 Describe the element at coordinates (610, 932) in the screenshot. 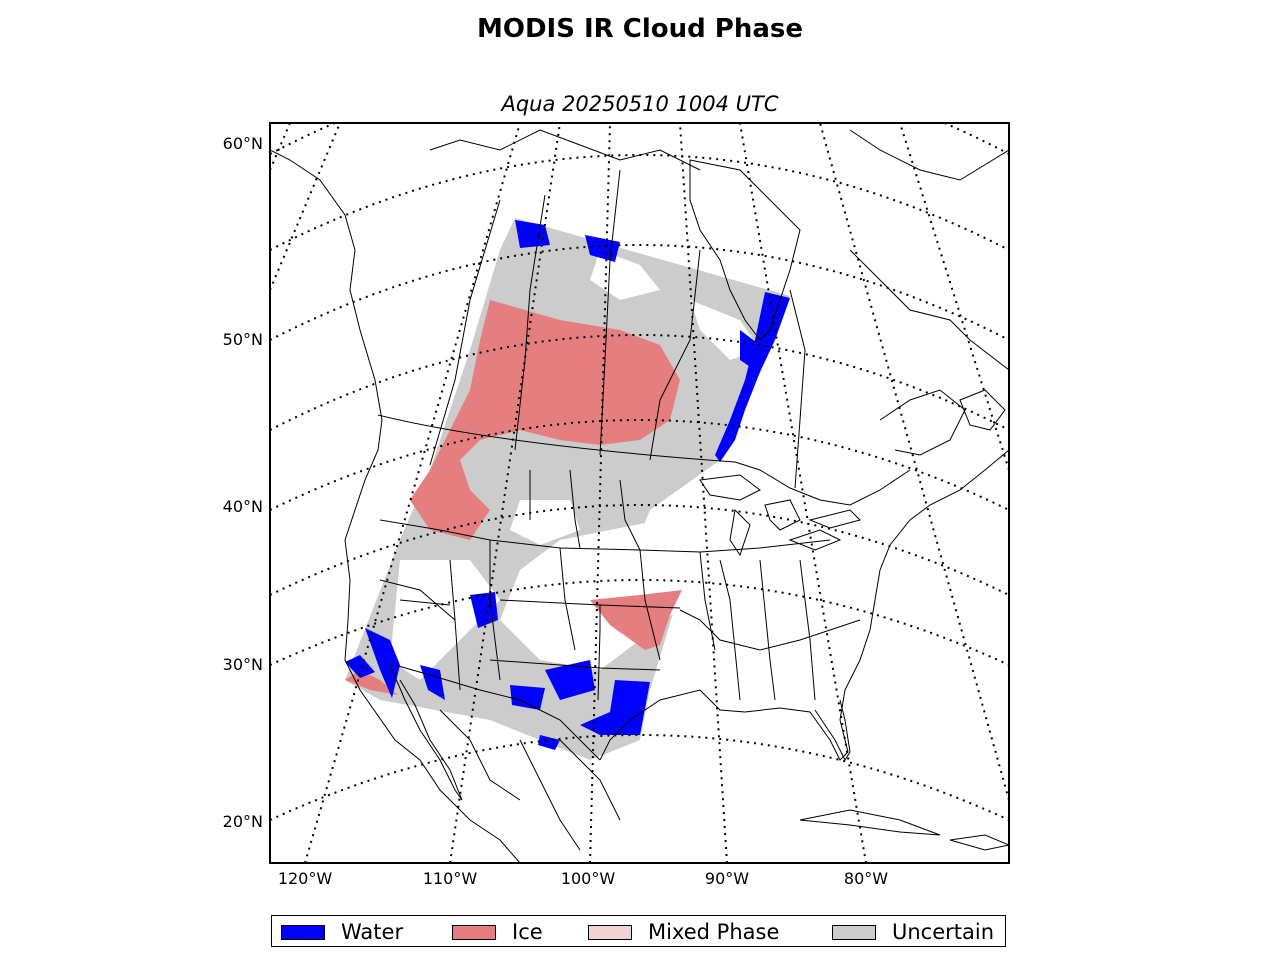

I see `legend-swatch-mixed-phase` at that location.